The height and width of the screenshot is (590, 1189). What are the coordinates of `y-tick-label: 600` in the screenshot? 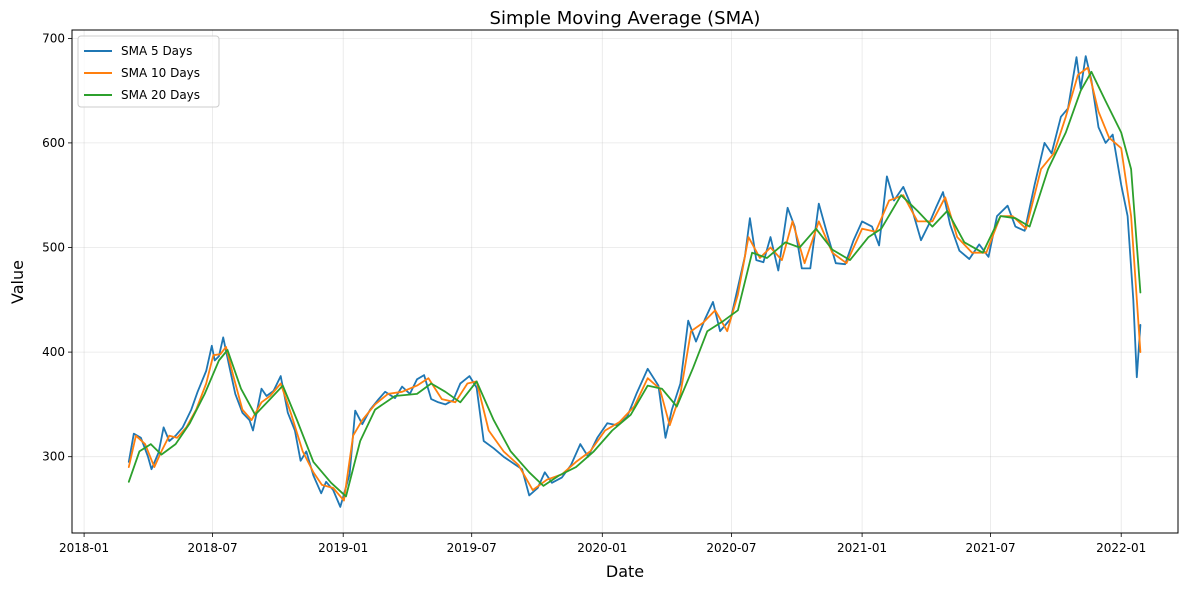 It's located at (53, 143).